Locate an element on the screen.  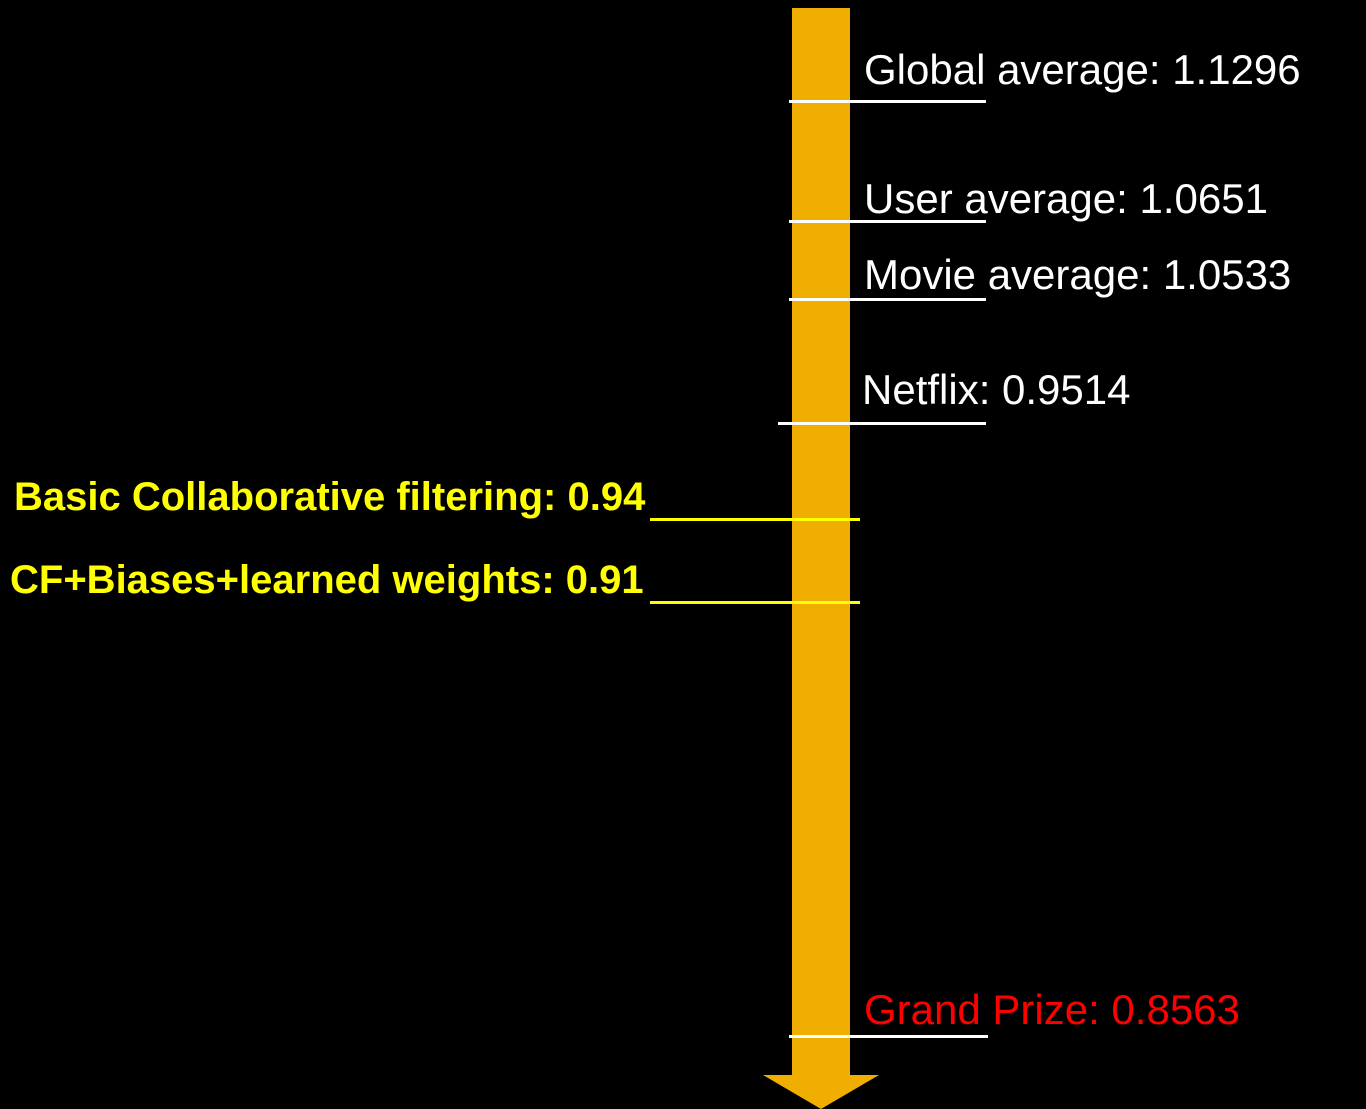
global-average-tick is located at coordinates (887, 101).